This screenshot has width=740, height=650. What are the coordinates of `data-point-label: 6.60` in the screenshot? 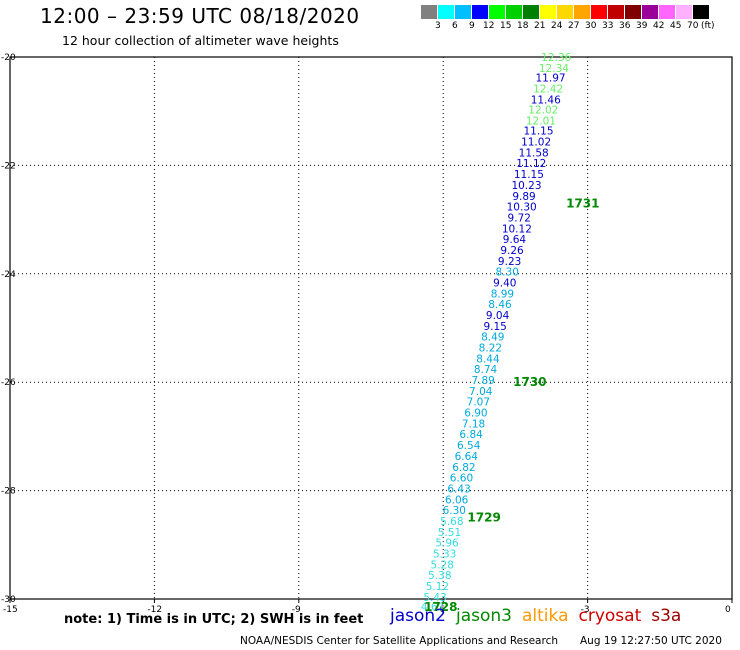 It's located at (461, 479).